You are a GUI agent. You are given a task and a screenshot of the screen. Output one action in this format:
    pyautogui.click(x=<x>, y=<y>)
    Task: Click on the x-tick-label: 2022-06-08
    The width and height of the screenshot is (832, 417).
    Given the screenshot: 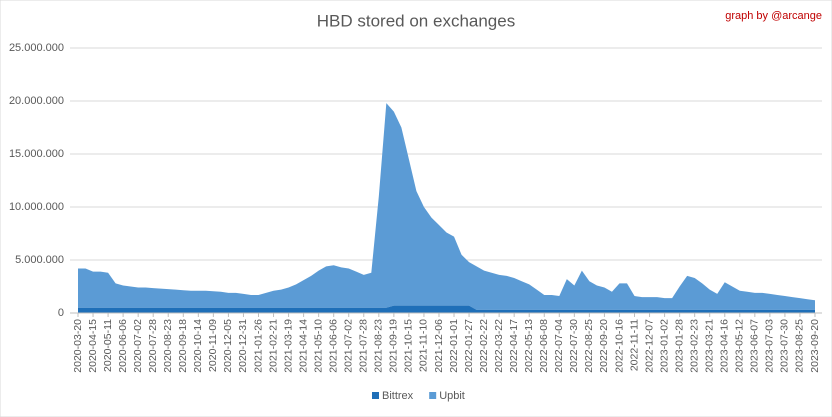 What is the action you would take?
    pyautogui.click(x=544, y=346)
    